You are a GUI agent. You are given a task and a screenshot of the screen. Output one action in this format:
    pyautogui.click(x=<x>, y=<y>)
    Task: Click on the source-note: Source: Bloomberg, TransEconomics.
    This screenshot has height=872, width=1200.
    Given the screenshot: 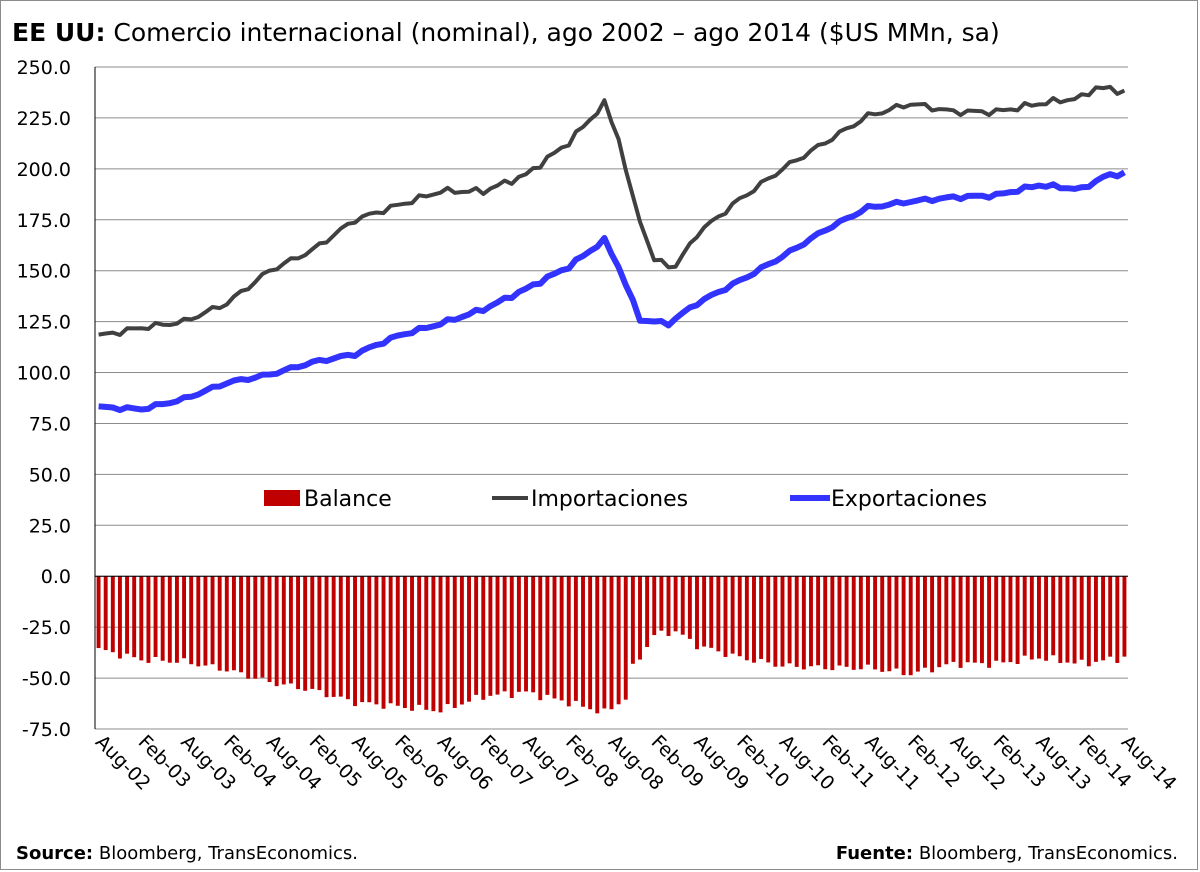 What is the action you would take?
    pyautogui.click(x=187, y=853)
    